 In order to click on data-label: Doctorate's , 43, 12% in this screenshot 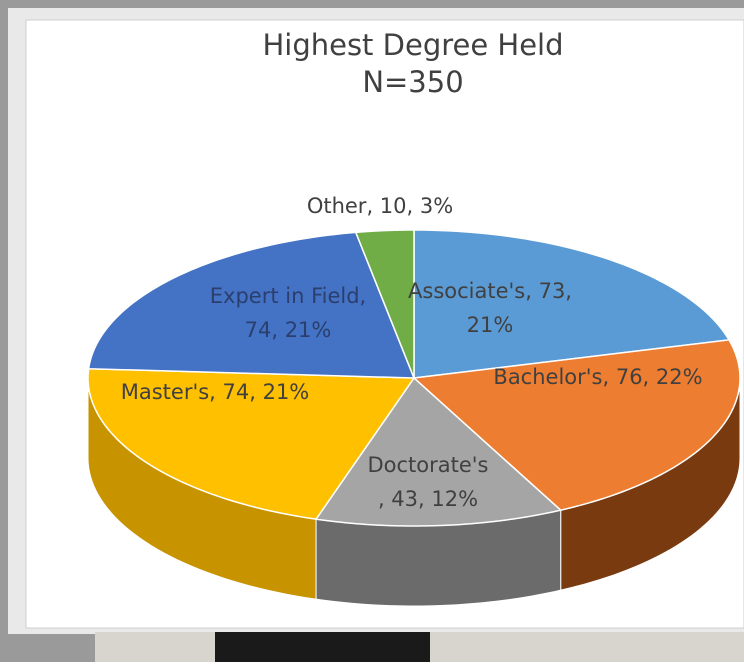, I will do `click(427, 482)`.